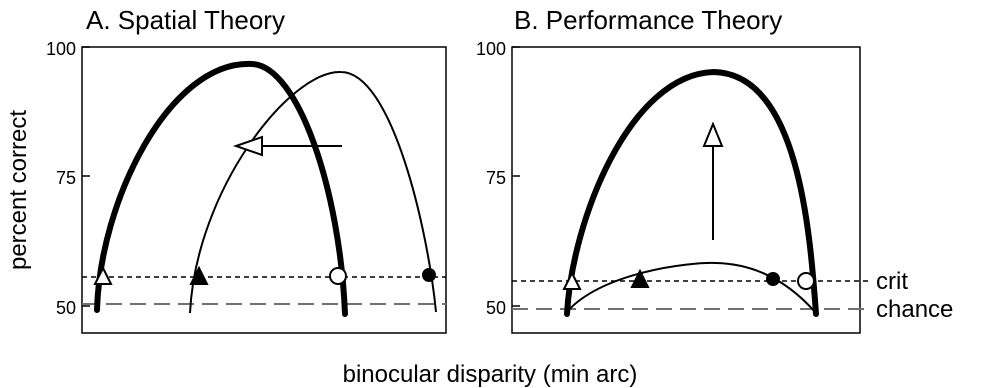  I want to click on panel-a-filled-circle-marker, so click(429, 275).